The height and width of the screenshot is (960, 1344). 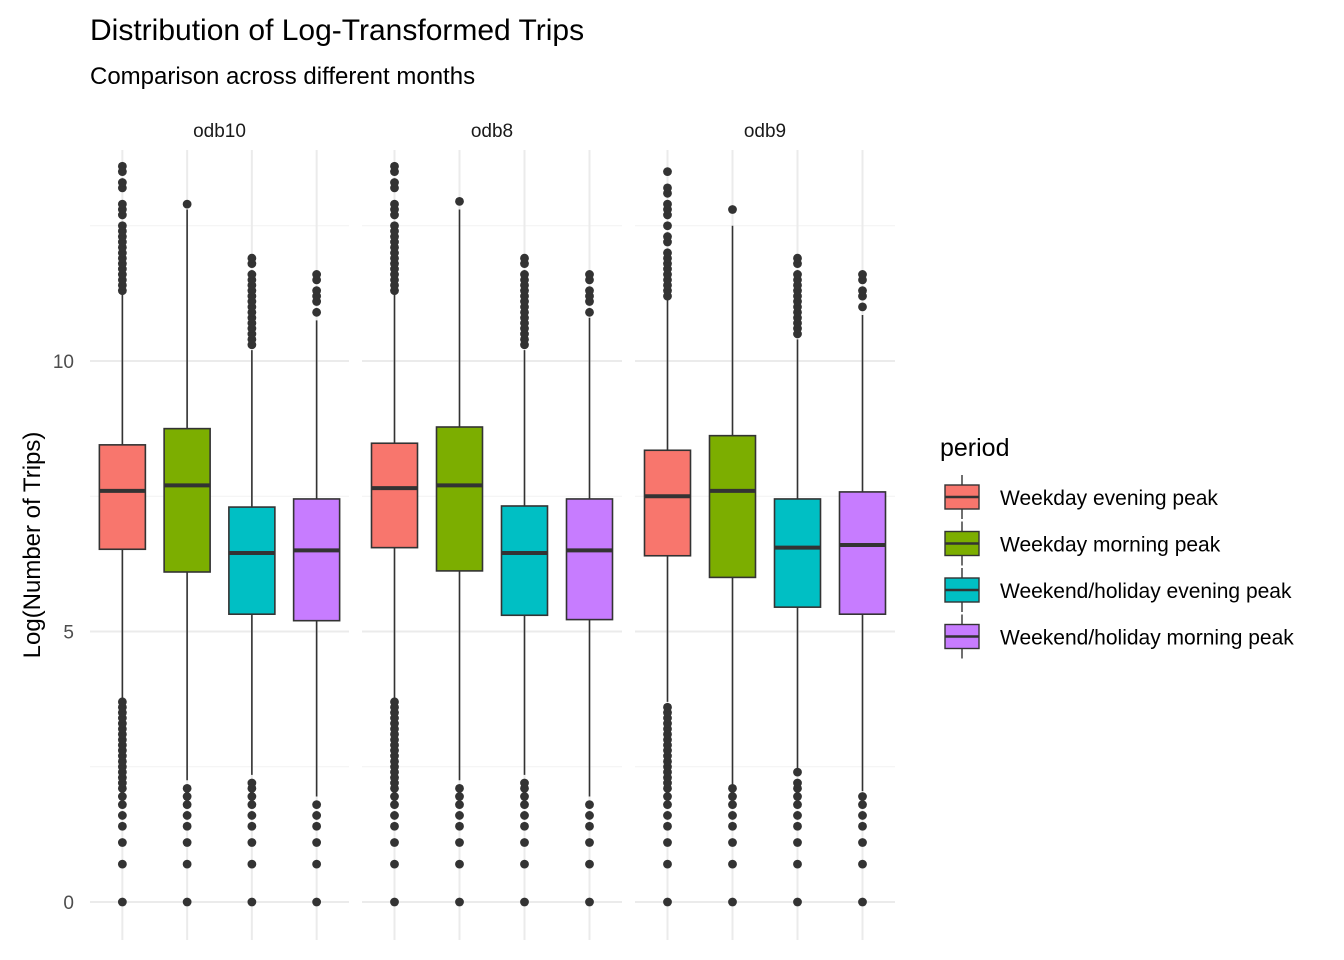 I want to click on y-tick-label: 0, so click(x=68, y=903).